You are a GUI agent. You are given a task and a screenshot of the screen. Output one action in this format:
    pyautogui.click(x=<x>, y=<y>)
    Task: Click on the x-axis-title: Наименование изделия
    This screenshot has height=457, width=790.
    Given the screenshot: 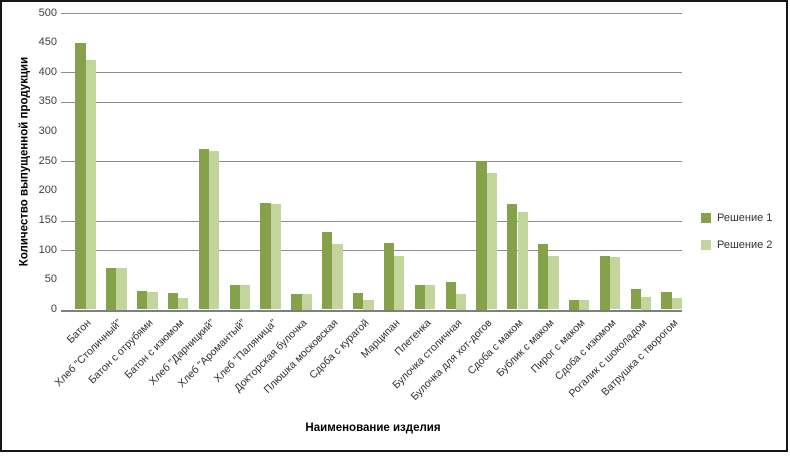 What is the action you would take?
    pyautogui.click(x=373, y=428)
    